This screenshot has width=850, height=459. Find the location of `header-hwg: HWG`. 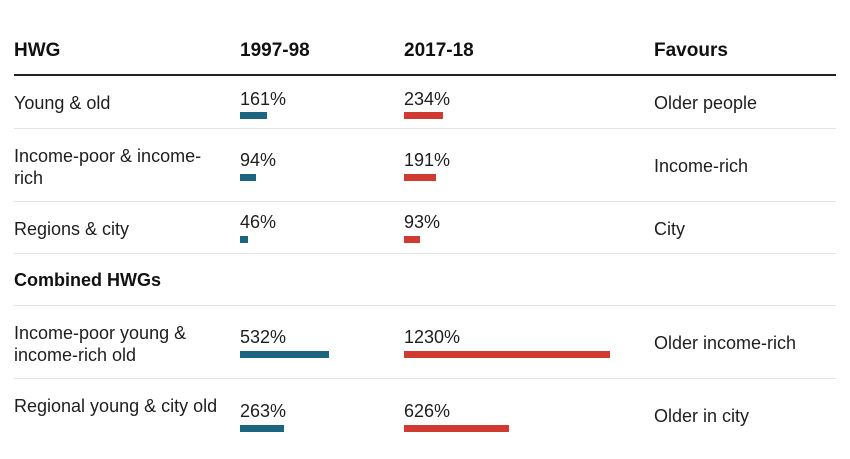

header-hwg: HWG is located at coordinates (37, 50).